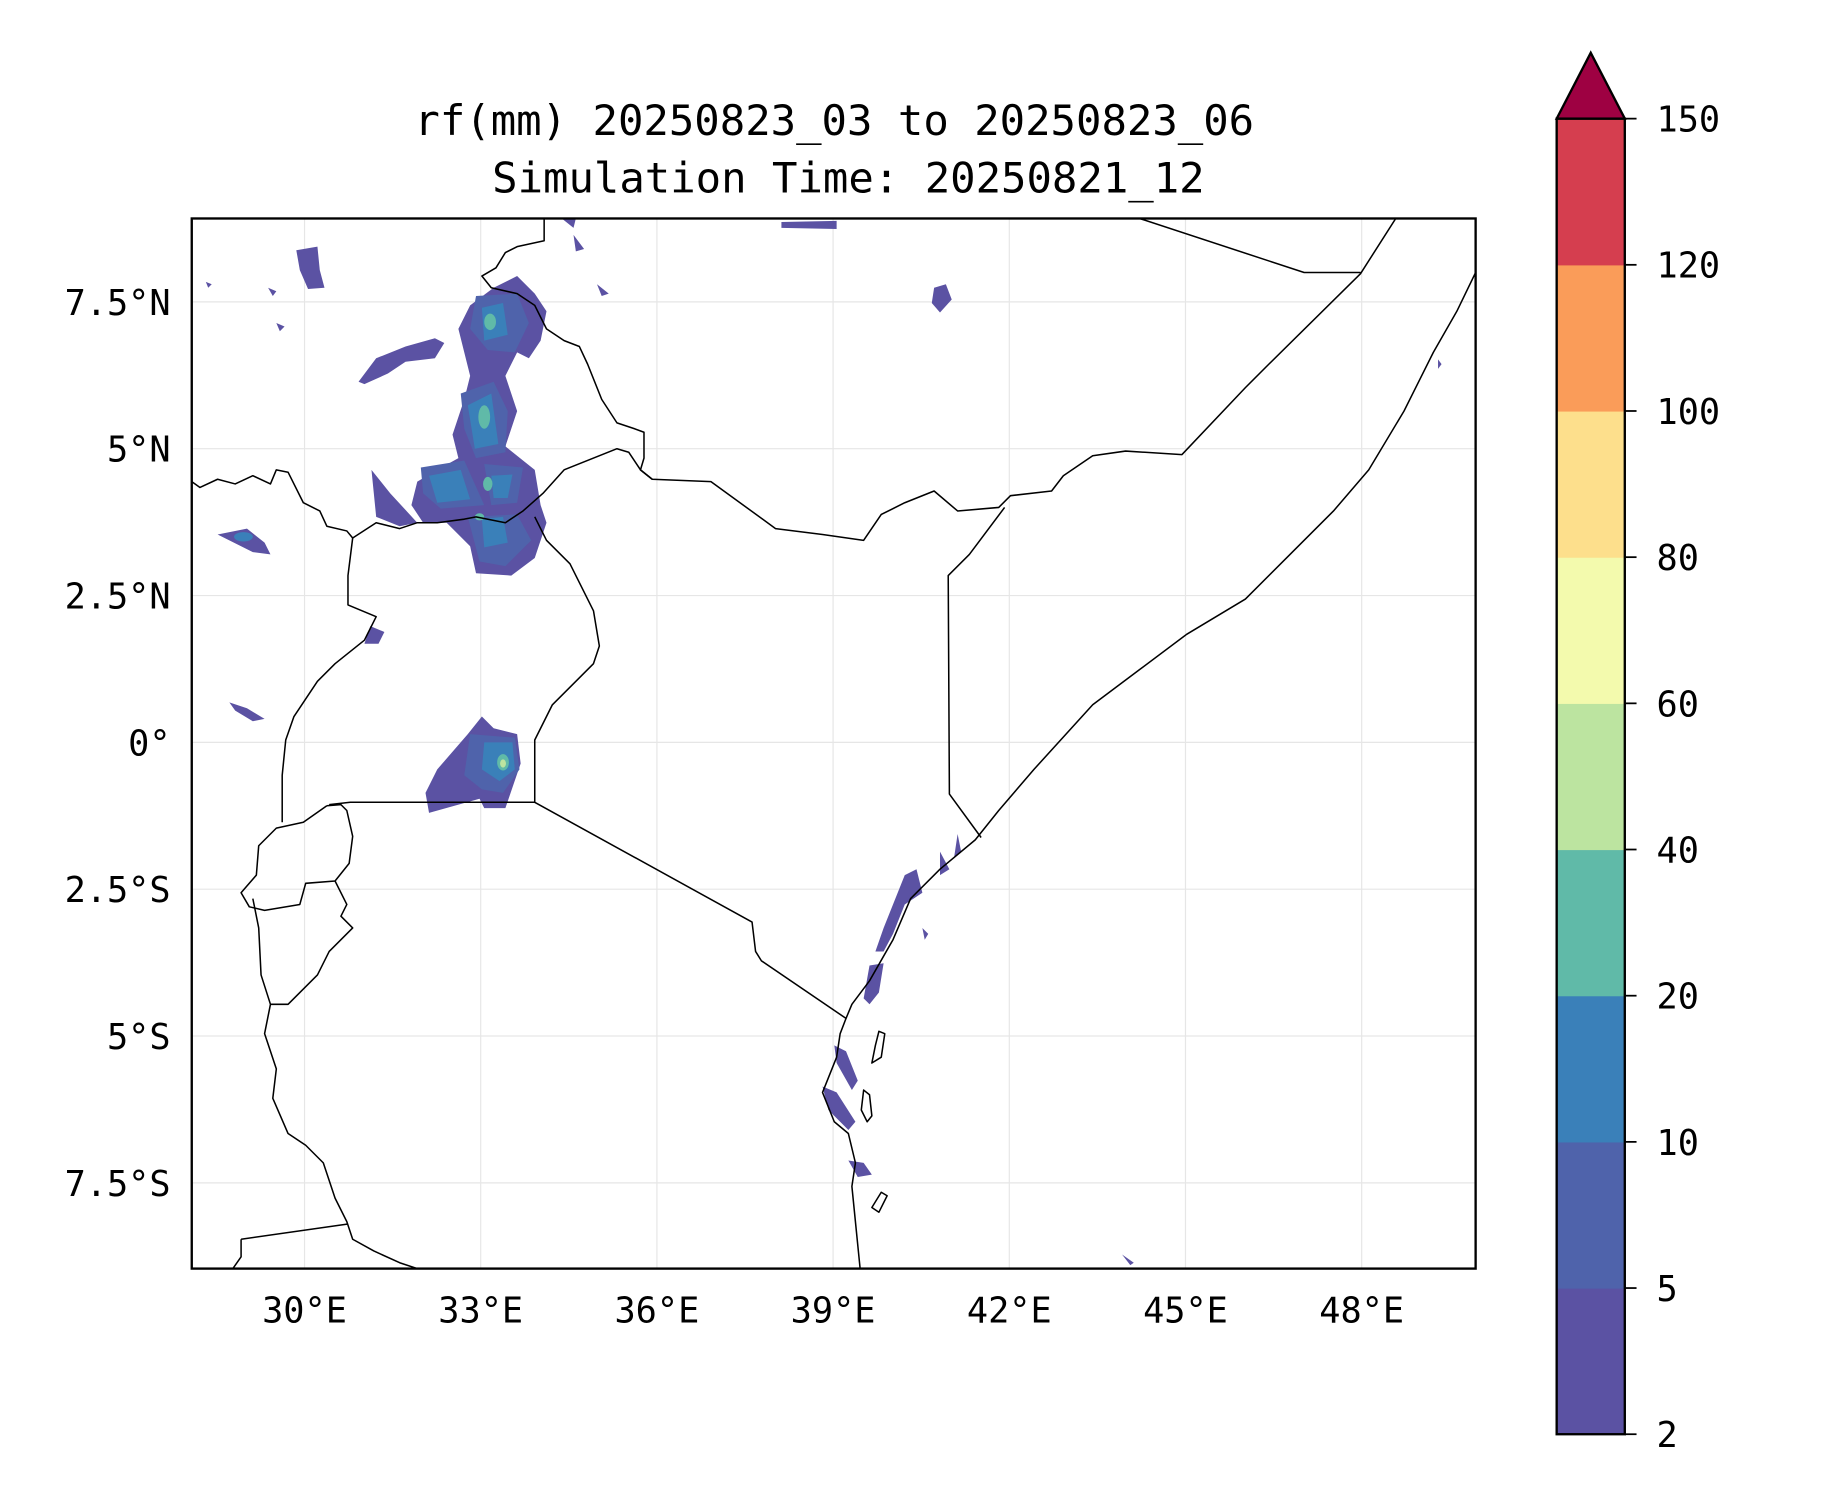 Image resolution: width=1833 pixels, height=1500 pixels. I want to click on colorbar-tick-label: 40, so click(1678, 850).